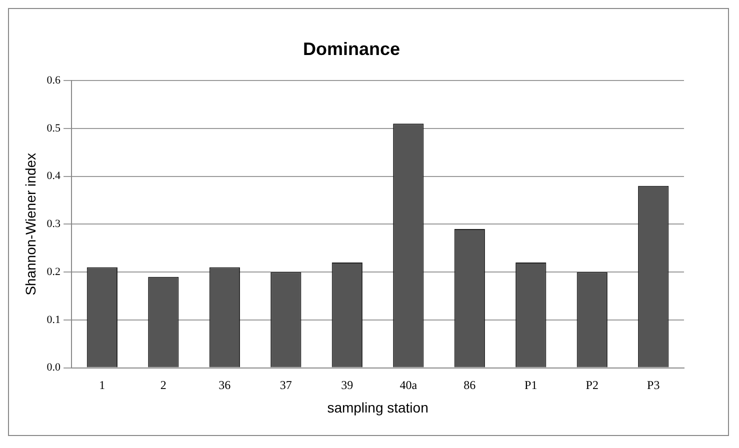 The width and height of the screenshot is (739, 448). What do you see at coordinates (351, 48) in the screenshot?
I see `chart-title: Dominance` at bounding box center [351, 48].